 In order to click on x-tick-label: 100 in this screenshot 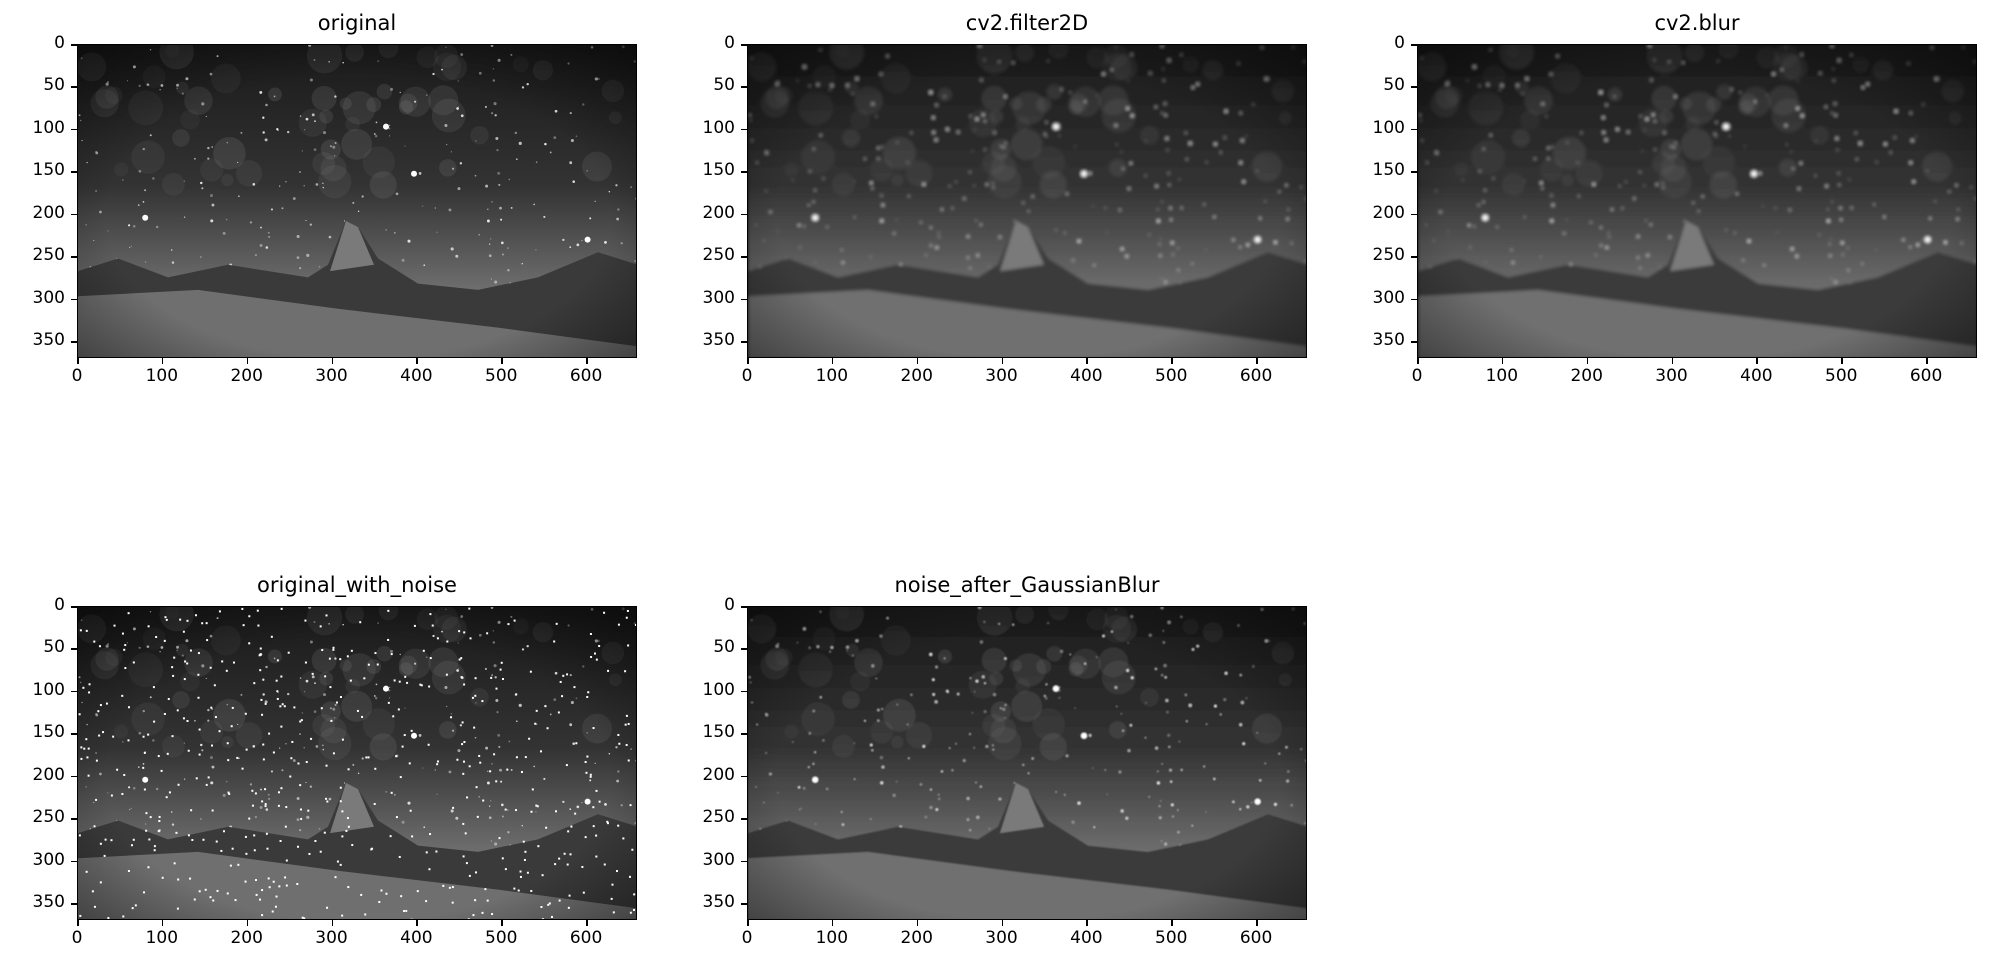, I will do `click(162, 376)`.